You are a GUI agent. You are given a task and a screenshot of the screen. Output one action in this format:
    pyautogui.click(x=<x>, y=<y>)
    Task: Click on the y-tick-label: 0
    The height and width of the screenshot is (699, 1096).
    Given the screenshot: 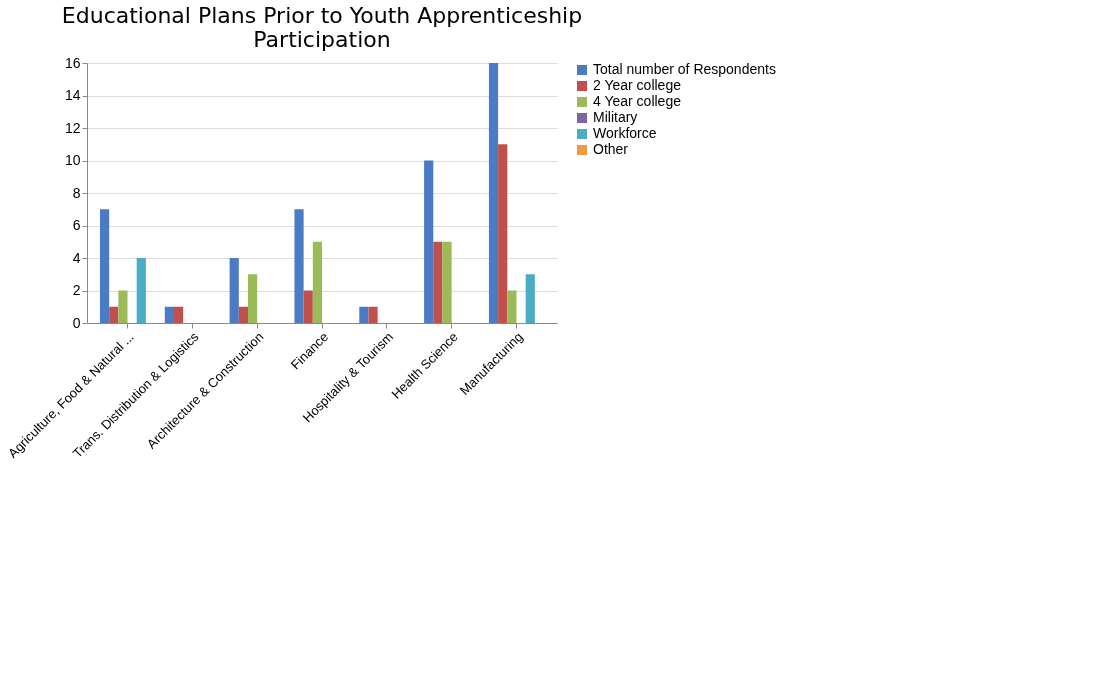 What is the action you would take?
    pyautogui.click(x=76, y=322)
    